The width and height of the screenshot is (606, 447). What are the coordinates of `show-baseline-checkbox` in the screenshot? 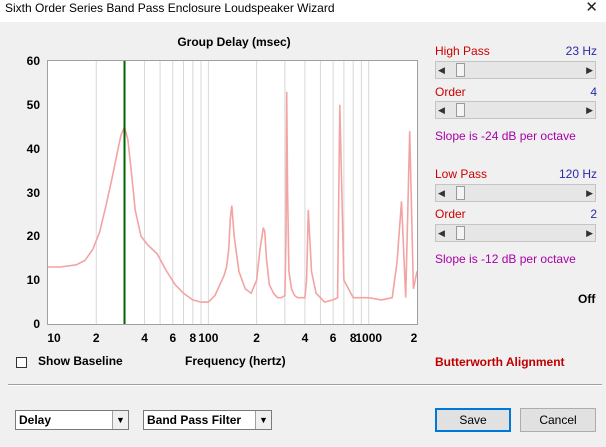 It's located at (21, 362).